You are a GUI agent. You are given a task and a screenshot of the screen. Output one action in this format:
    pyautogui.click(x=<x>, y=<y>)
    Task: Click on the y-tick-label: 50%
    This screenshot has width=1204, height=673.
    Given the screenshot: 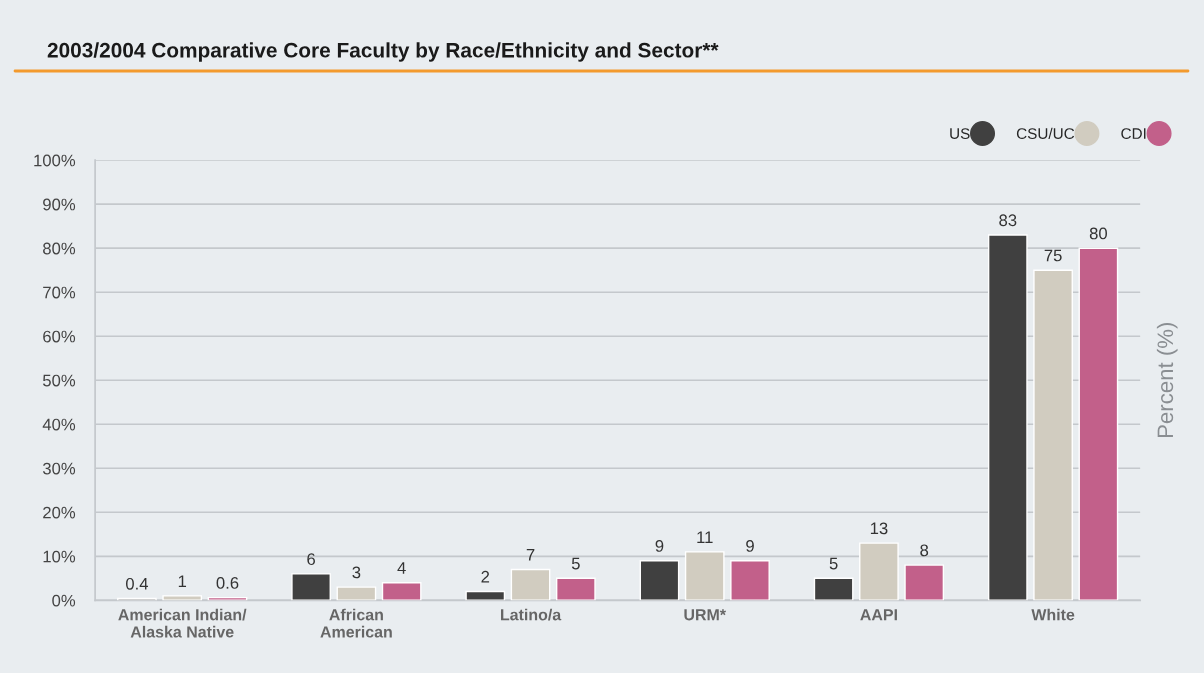 What is the action you would take?
    pyautogui.click(x=59, y=380)
    